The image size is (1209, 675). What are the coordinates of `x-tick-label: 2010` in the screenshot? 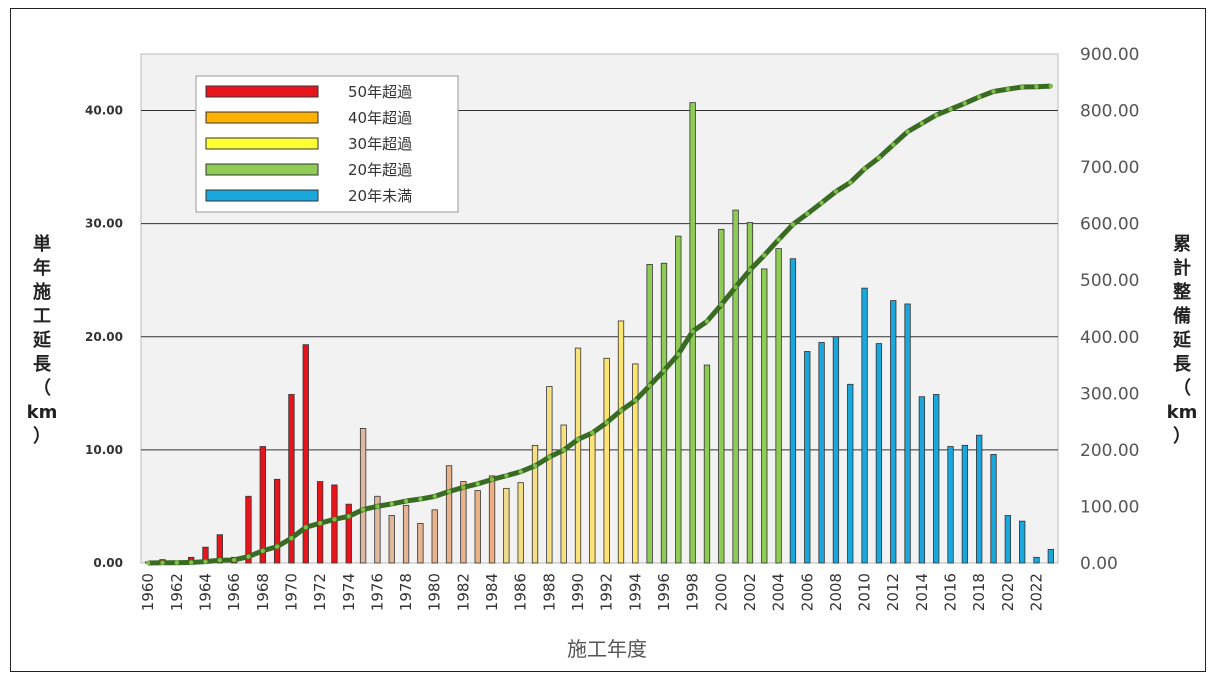 It's located at (865, 592).